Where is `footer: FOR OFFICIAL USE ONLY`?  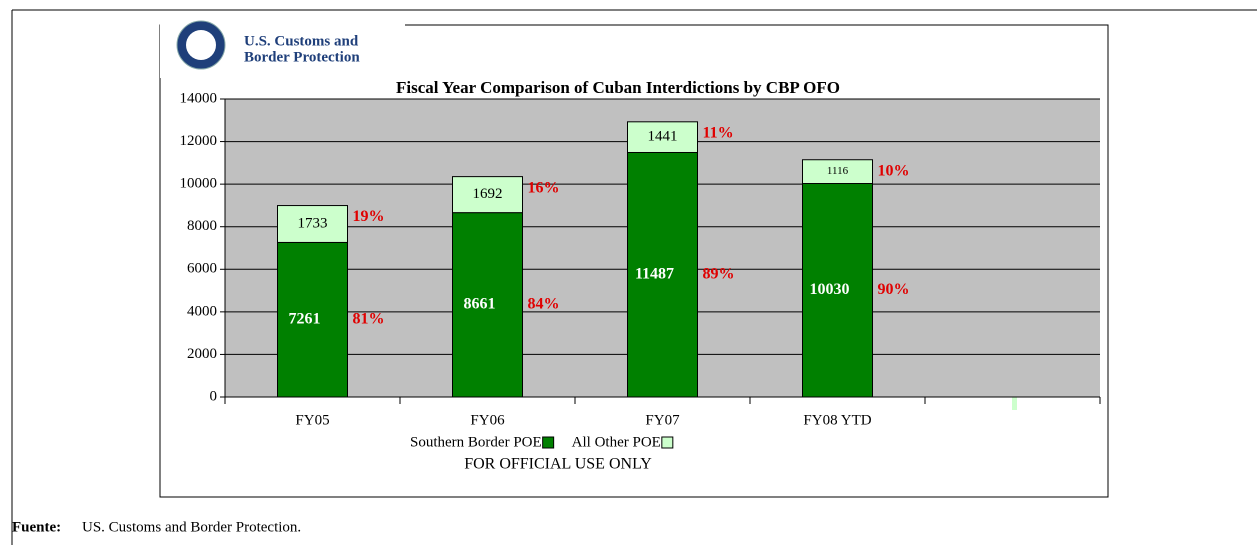
footer: FOR OFFICIAL USE ONLY is located at coordinates (558, 464).